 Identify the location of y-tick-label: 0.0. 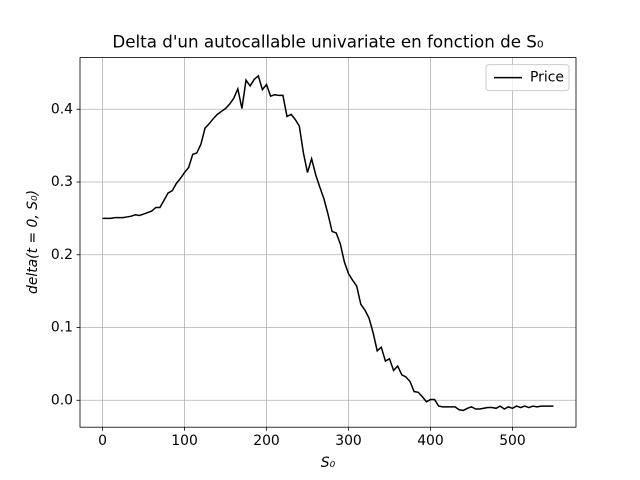
(62, 400).